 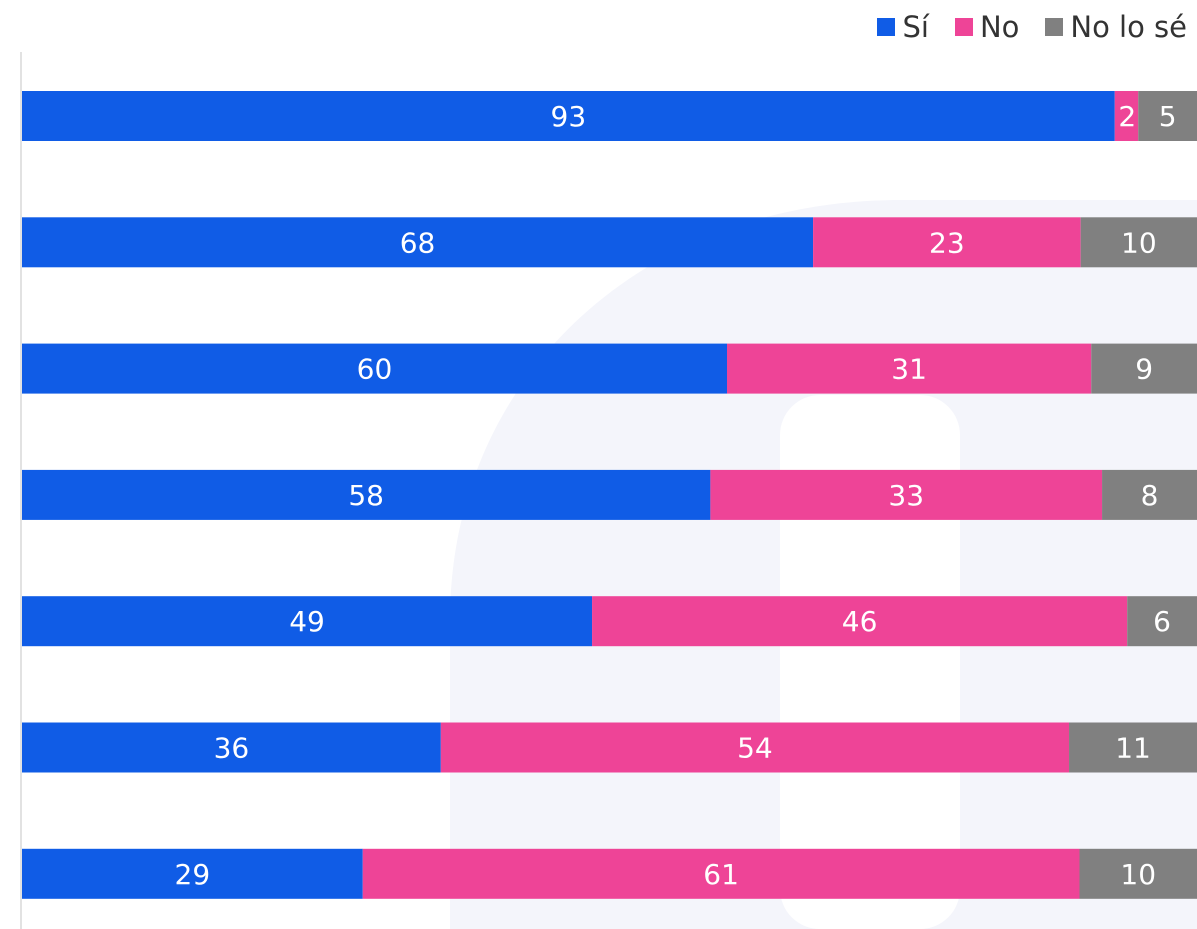 I want to click on data-label-si-row-3: 60, so click(x=375, y=369).